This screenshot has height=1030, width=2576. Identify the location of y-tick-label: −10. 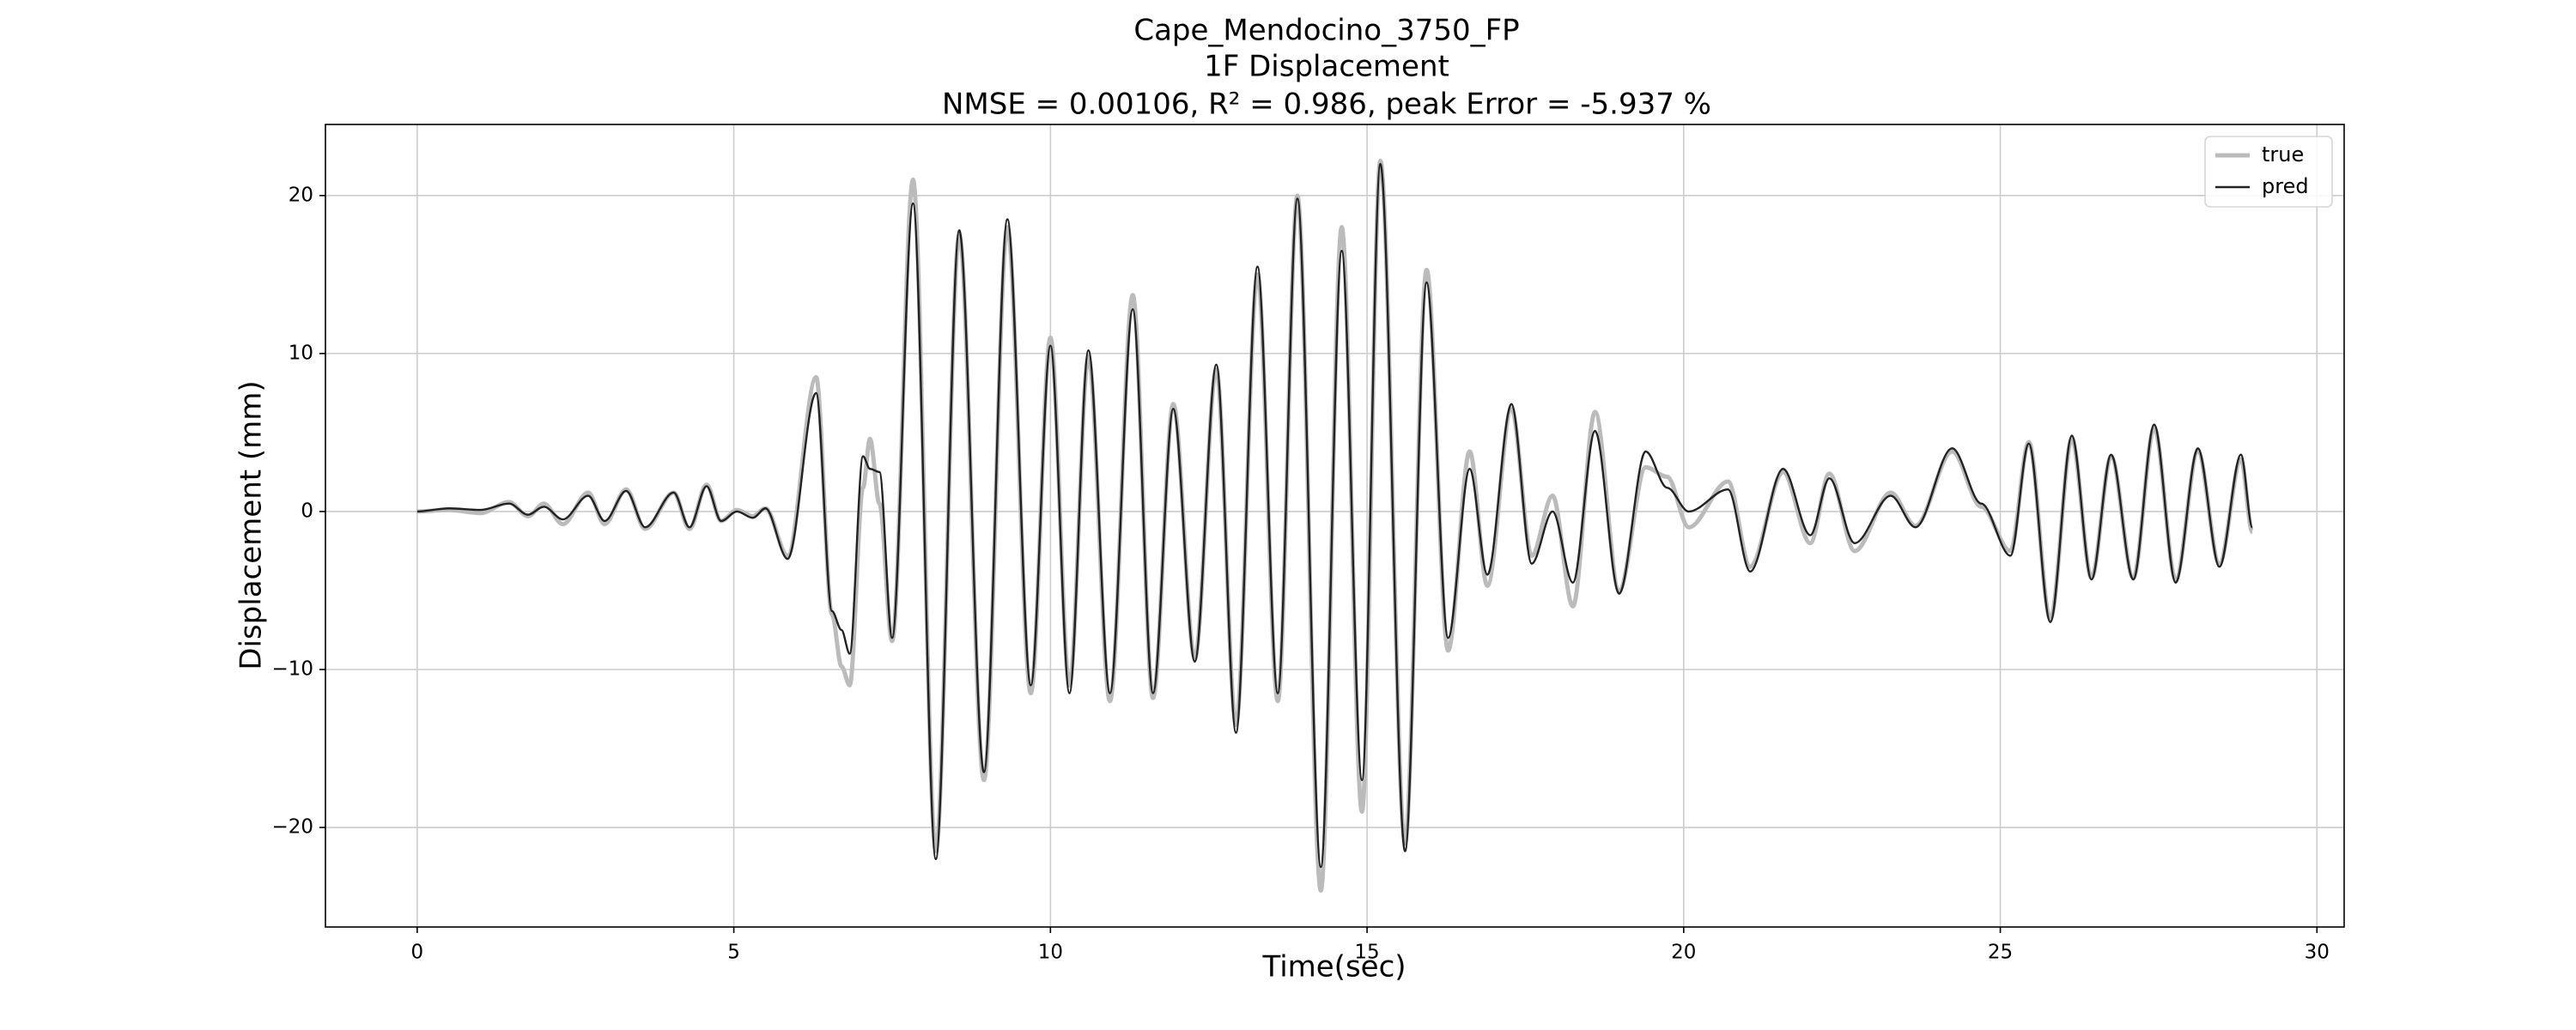
(292, 668).